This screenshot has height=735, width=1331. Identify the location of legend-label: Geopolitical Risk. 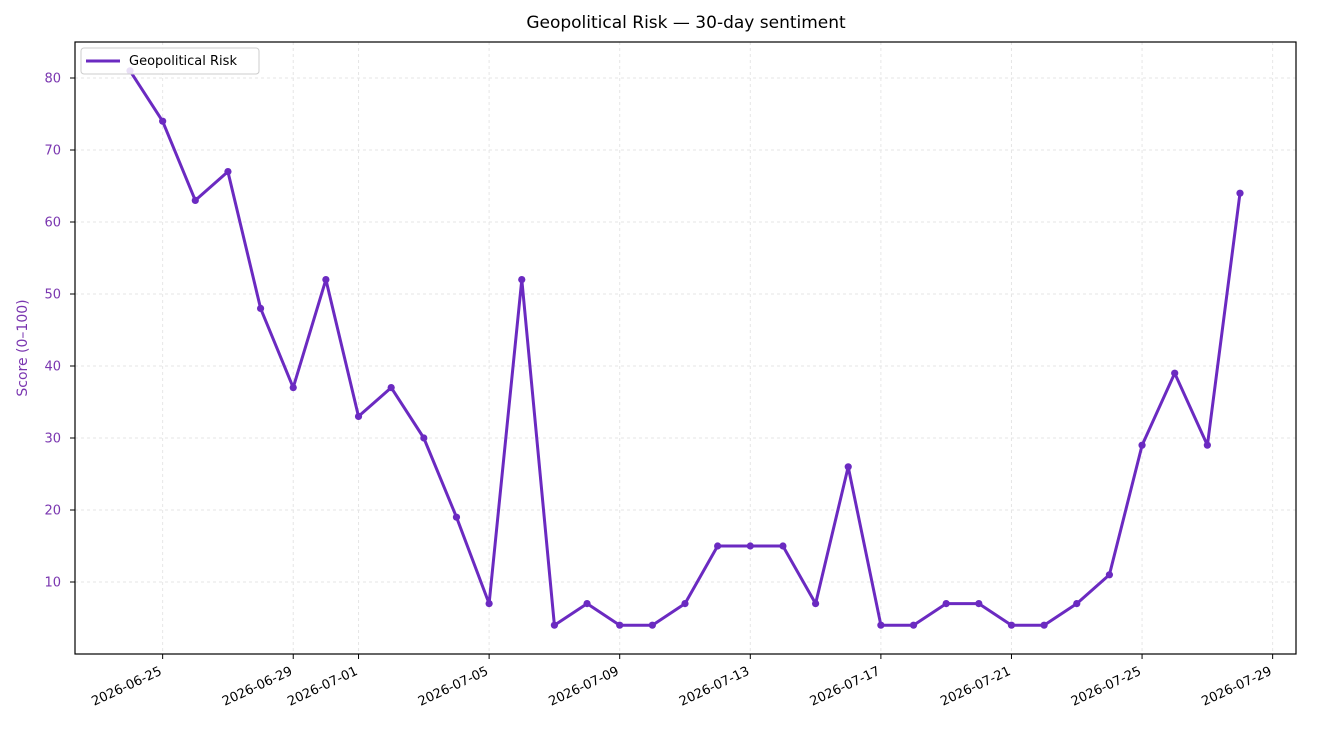
(183, 61).